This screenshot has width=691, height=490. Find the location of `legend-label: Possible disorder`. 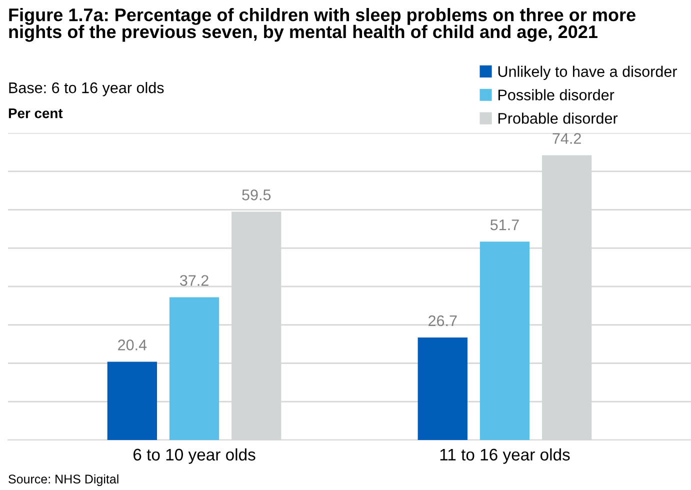

legend-label: Possible disorder is located at coordinates (556, 94).